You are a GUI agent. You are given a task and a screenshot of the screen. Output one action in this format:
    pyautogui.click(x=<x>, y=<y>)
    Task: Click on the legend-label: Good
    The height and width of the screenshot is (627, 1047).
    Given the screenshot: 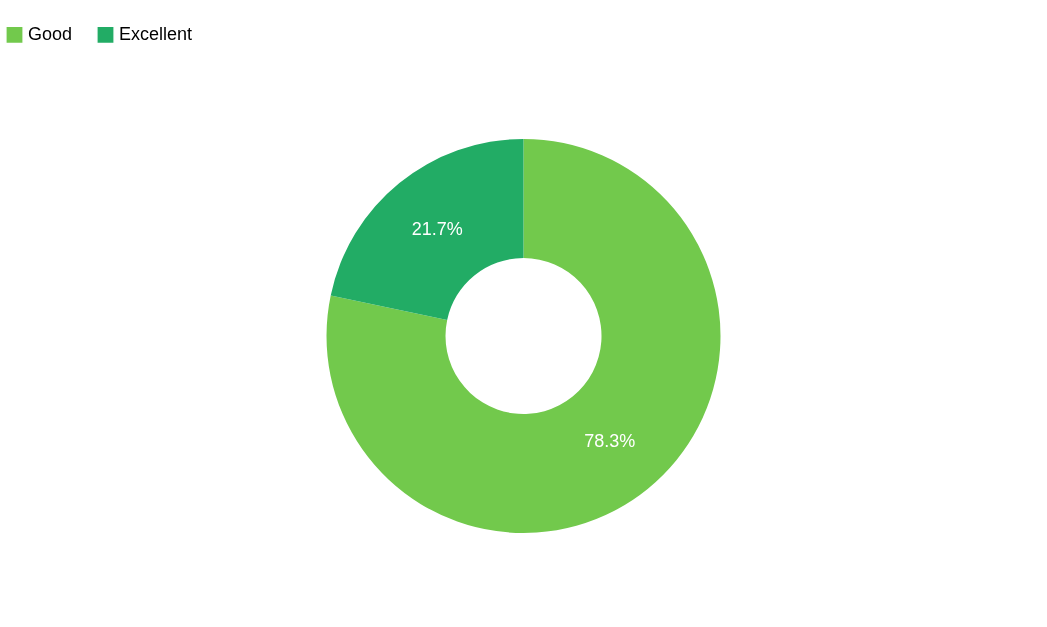 What is the action you would take?
    pyautogui.click(x=50, y=33)
    